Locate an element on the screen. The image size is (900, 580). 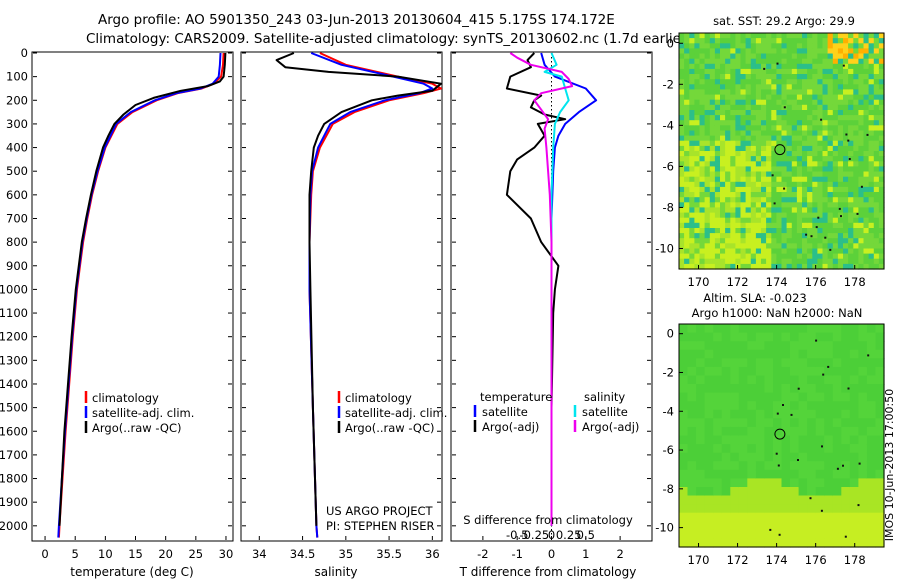
sst-map-land-speckle is located at coordinates (816, 156).